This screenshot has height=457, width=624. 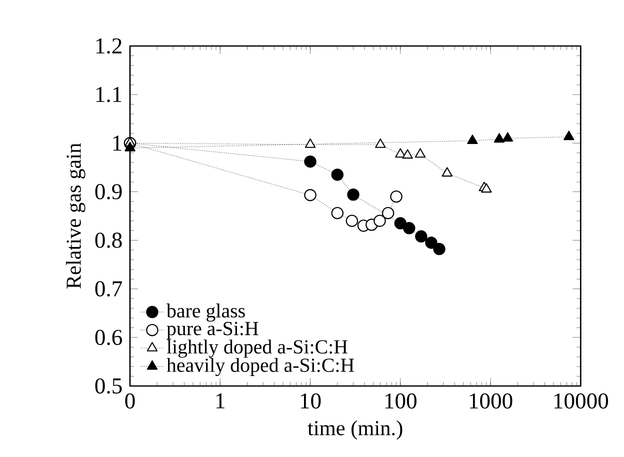 What do you see at coordinates (117, 143) in the screenshot?
I see `y-tick-label: 1` at bounding box center [117, 143].